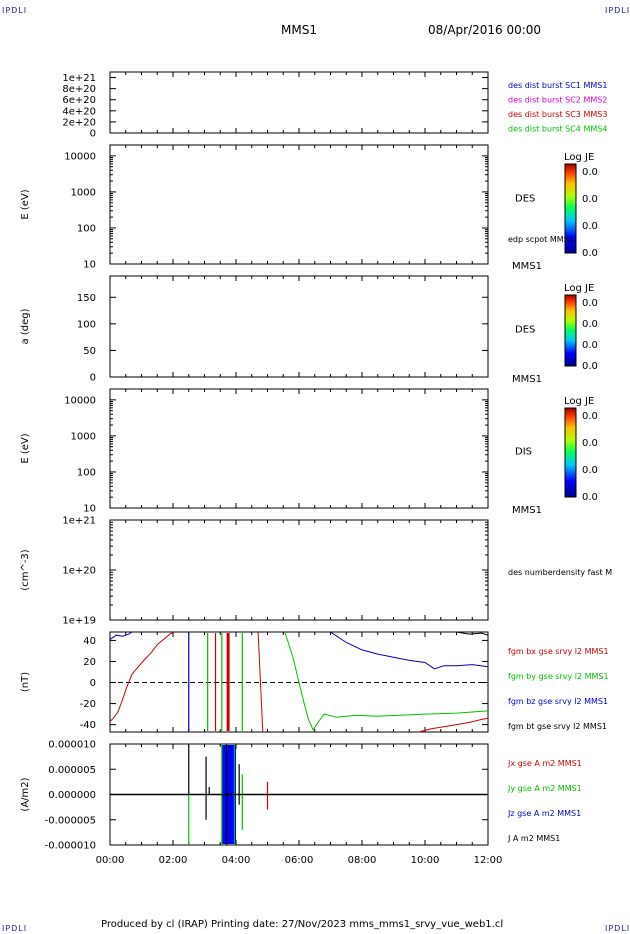 The image size is (630, 934). What do you see at coordinates (362, 860) in the screenshot?
I see `x-tick-label: 08:00` at bounding box center [362, 860].